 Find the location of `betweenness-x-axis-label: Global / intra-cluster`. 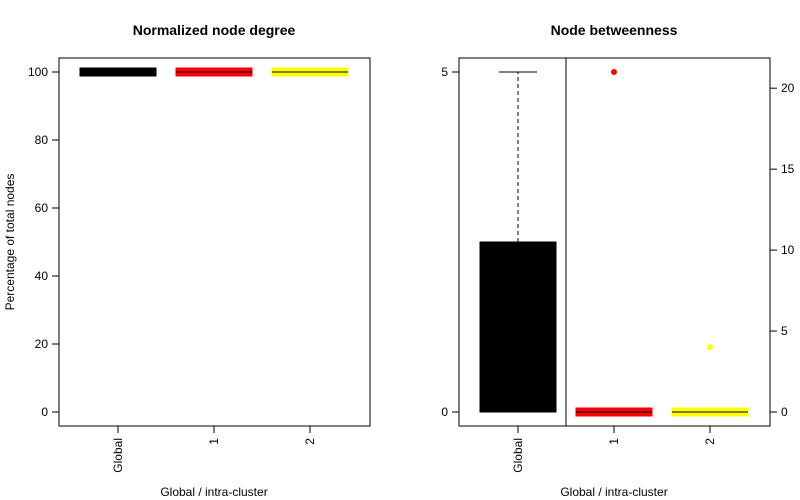

betweenness-x-axis-label: Global / intra-cluster is located at coordinates (613, 492).